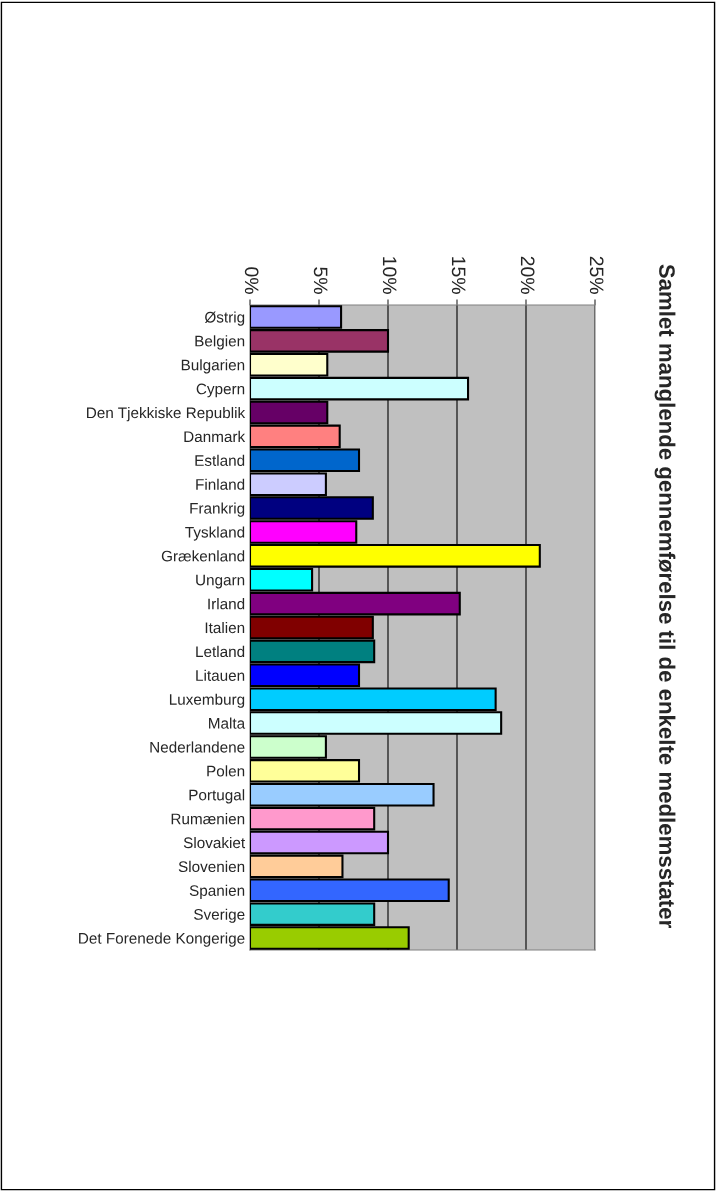  I want to click on x-tick-label: 0%, so click(251, 280).